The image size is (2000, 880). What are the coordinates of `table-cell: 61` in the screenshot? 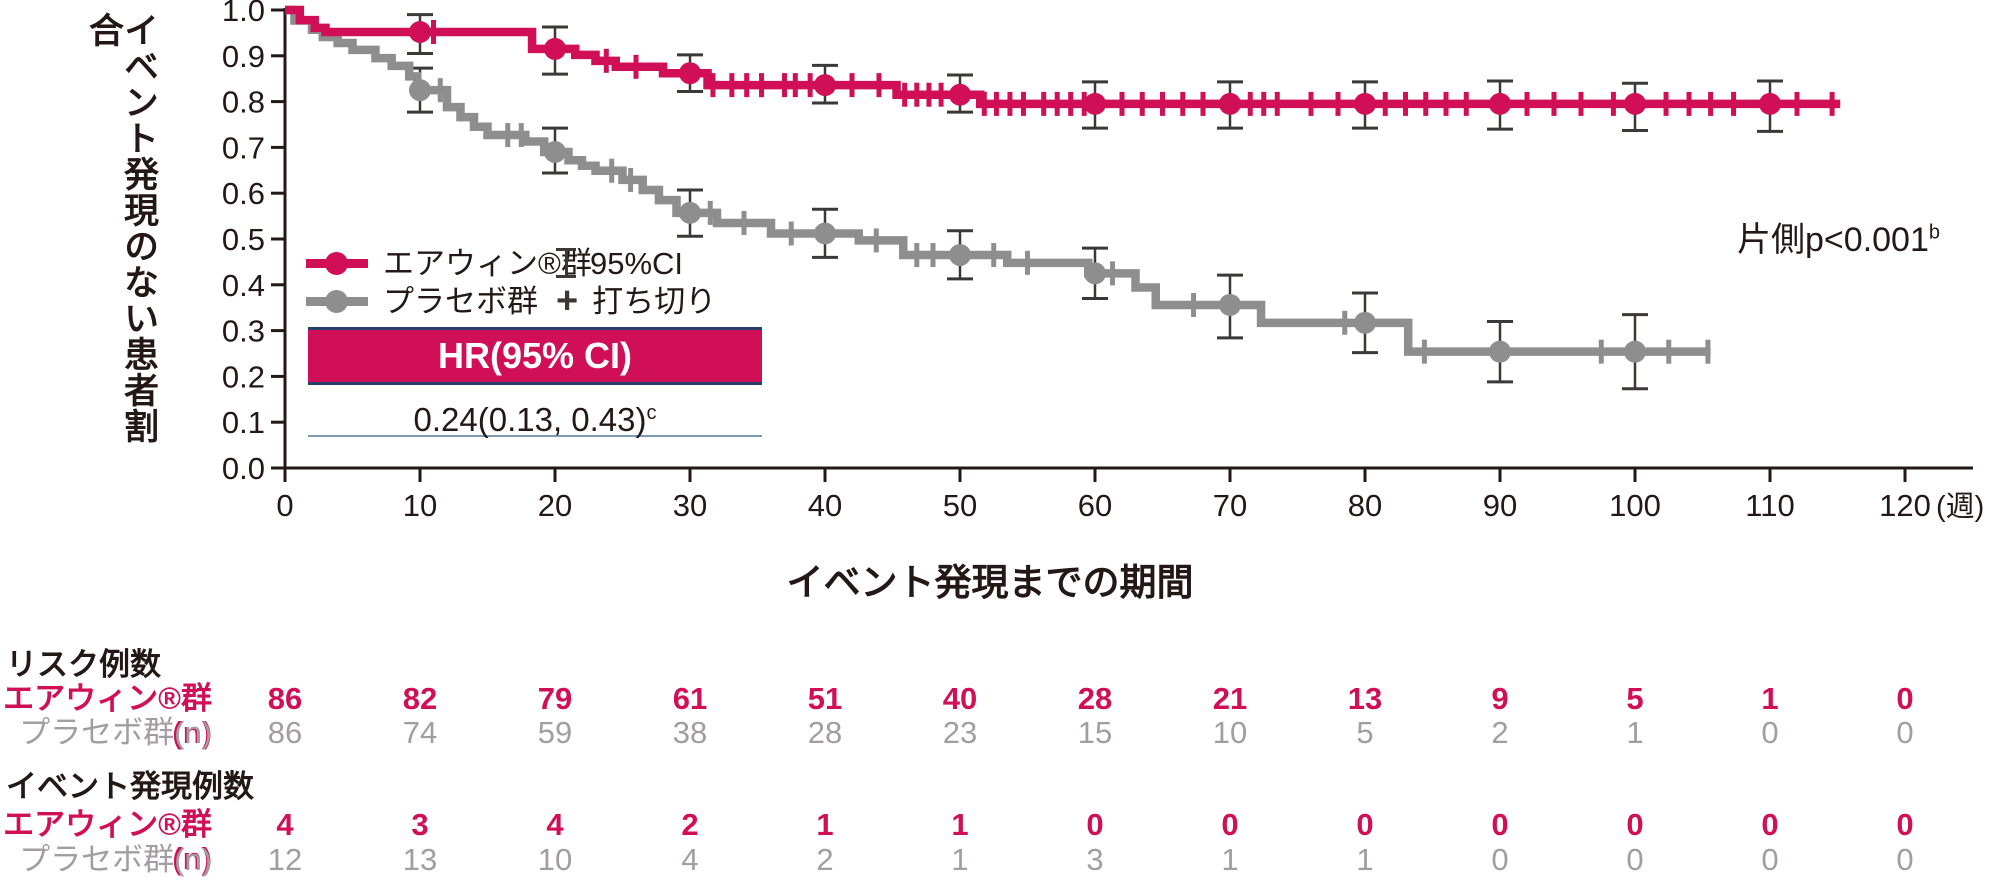 It's located at (690, 698).